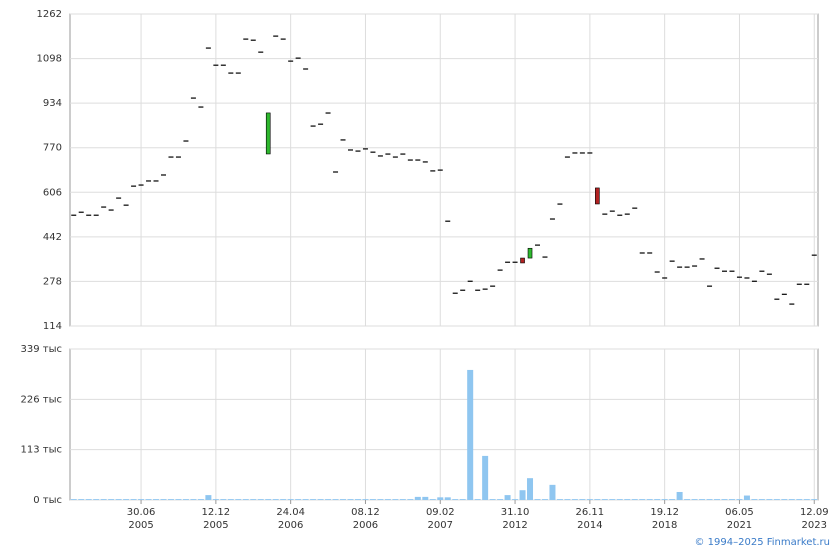  Describe the element at coordinates (762, 542) in the screenshot. I see `footer: © 1994–2025 Finmarket.ru` at that location.